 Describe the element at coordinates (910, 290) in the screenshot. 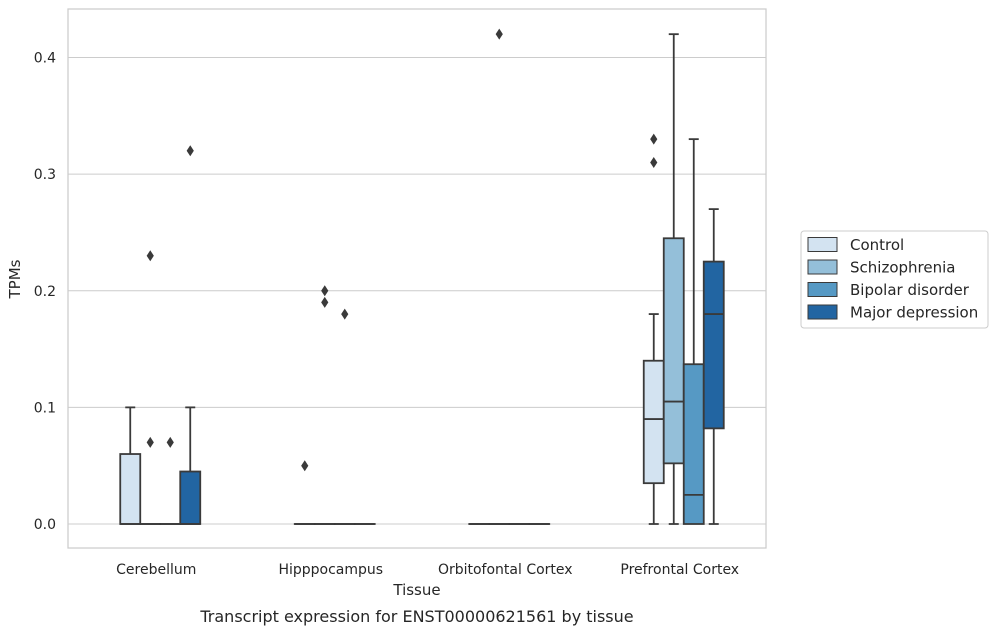

I see `legend-label: Bipolar disorder` at that location.